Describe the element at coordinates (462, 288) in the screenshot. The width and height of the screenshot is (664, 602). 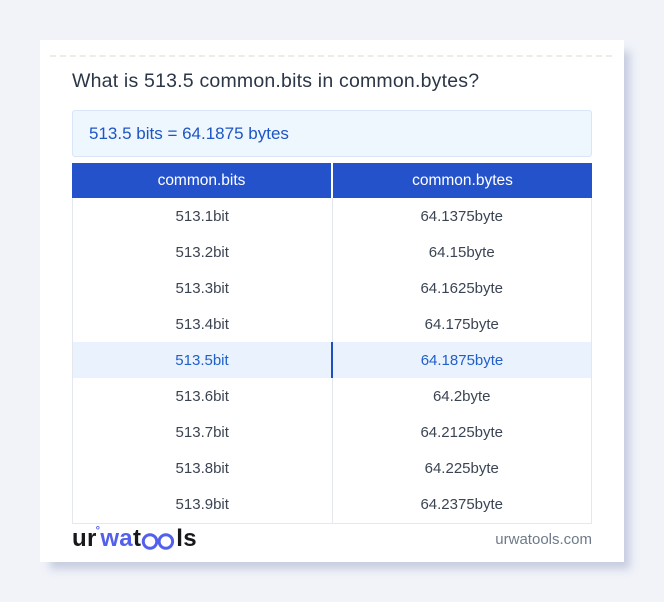
I see `bytes-cell: 64.1625byte` at that location.